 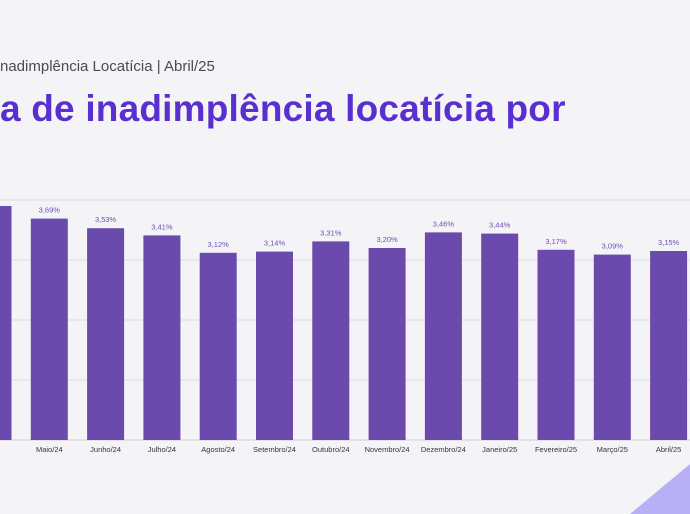 I want to click on x-tick-label: Maio/24, so click(x=49, y=449).